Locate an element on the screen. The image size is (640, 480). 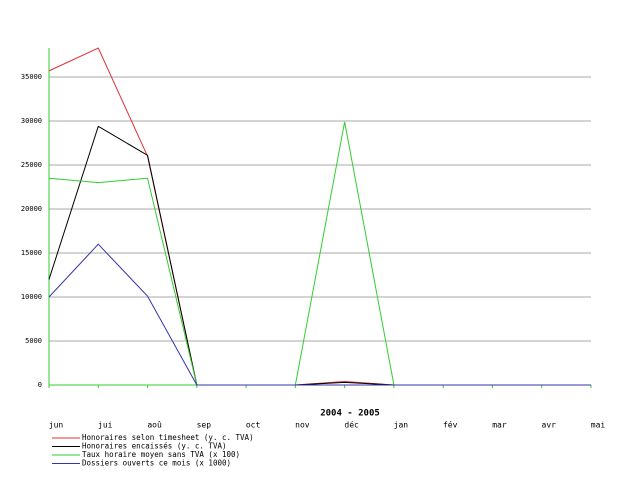
y-tick-label: 25000 is located at coordinates (31, 165).